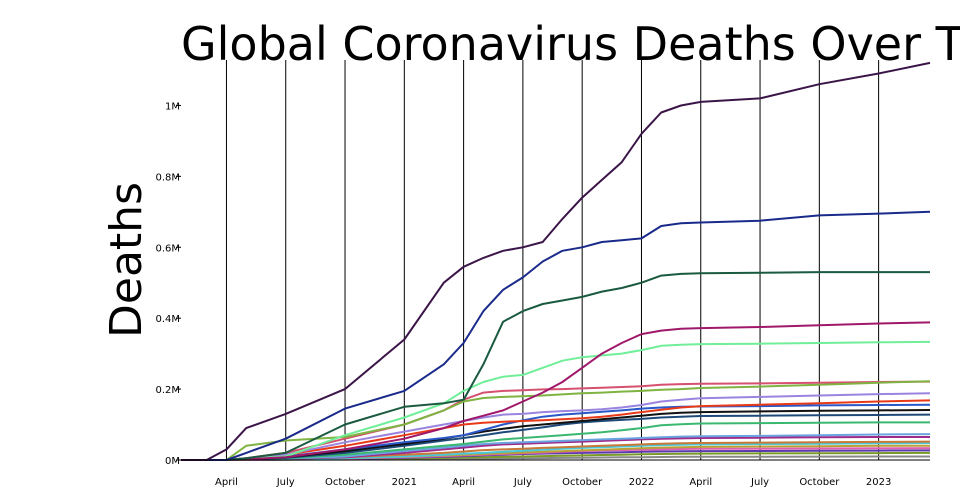  Describe the element at coordinates (570, 44) in the screenshot. I see `chart-title: Global Coronavirus Deaths Over Time` at that location.